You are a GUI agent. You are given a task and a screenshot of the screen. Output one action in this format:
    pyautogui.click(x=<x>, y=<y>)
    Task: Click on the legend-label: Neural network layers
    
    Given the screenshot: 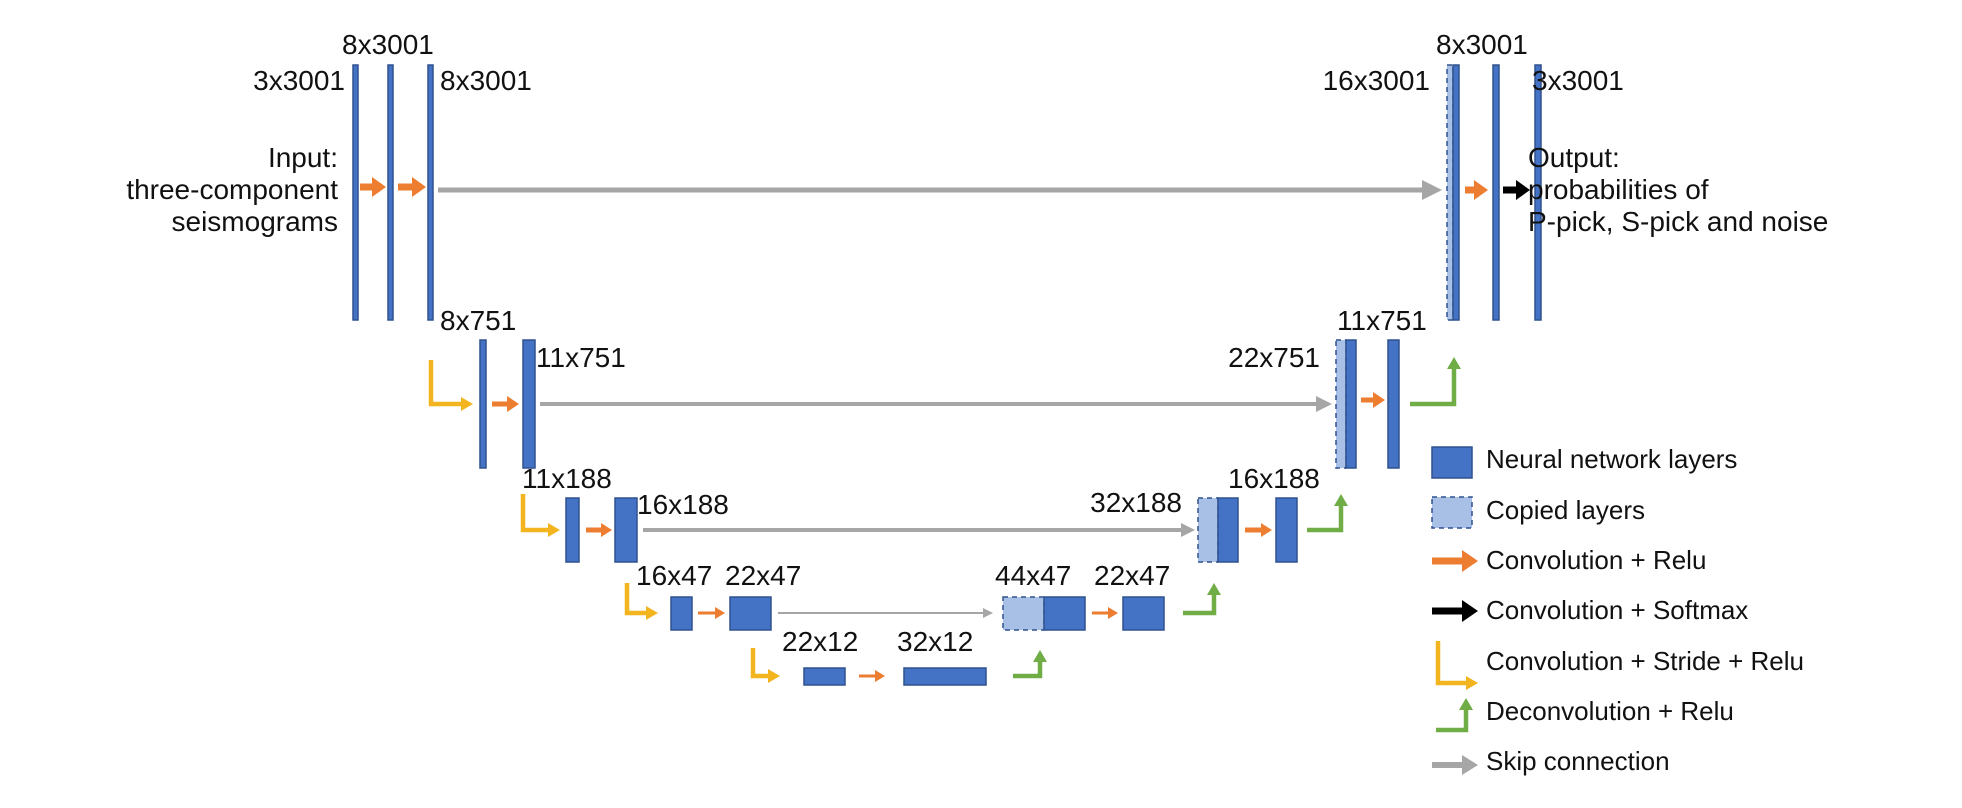 What is the action you would take?
    pyautogui.click(x=1611, y=459)
    